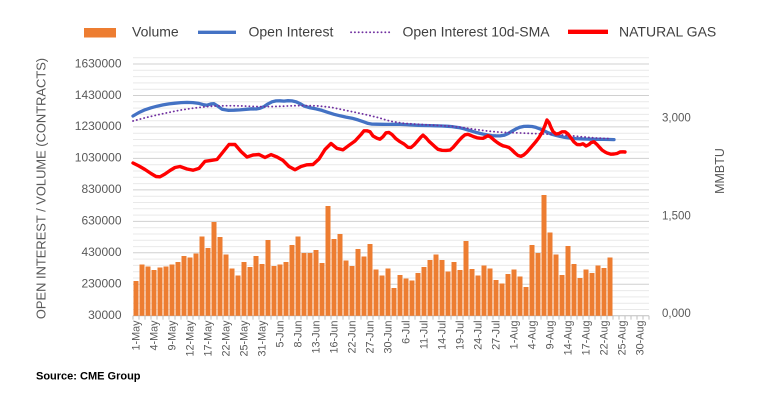 The width and height of the screenshot is (761, 414). What do you see at coordinates (533, 335) in the screenshot?
I see `svg-text: 4-Aug` at bounding box center [533, 335].